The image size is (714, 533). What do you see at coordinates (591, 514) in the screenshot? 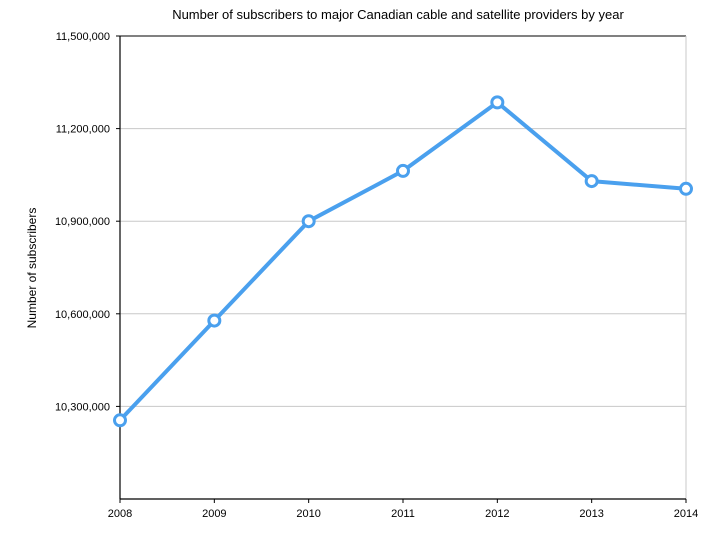
I see `x-tick-label: 2013` at bounding box center [591, 514].